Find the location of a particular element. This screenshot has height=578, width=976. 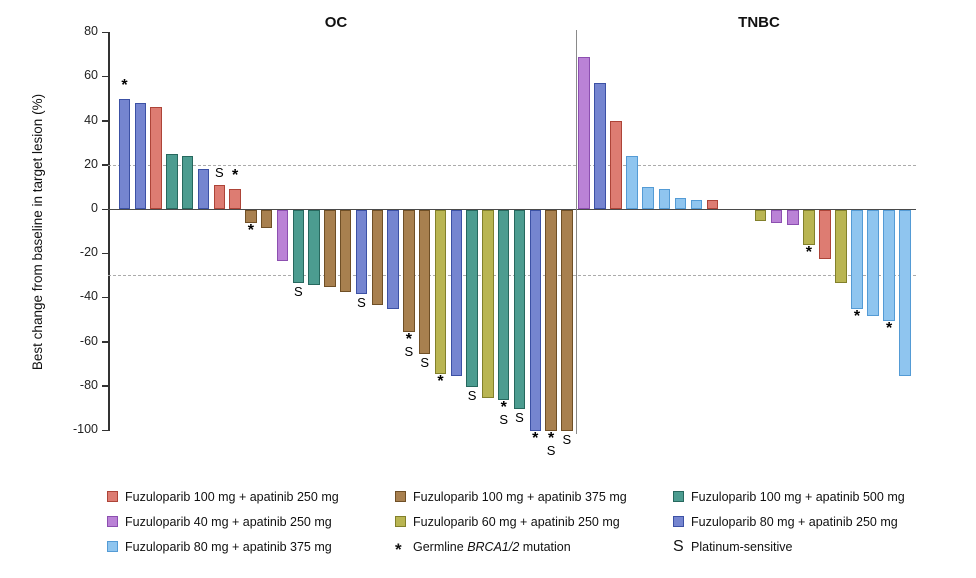

legend-label: Fuzuloparib 80 mg + apatinib 375 mg is located at coordinates (228, 546).